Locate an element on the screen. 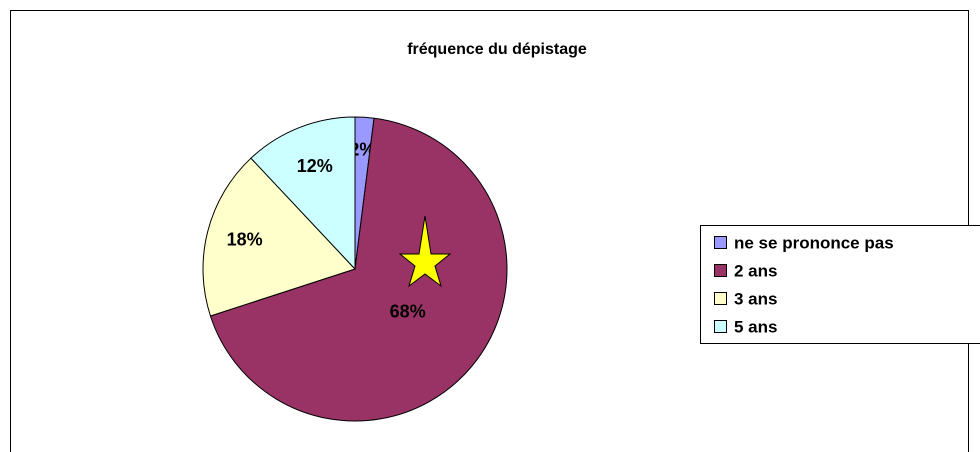  data-label: 12% is located at coordinates (315, 166).